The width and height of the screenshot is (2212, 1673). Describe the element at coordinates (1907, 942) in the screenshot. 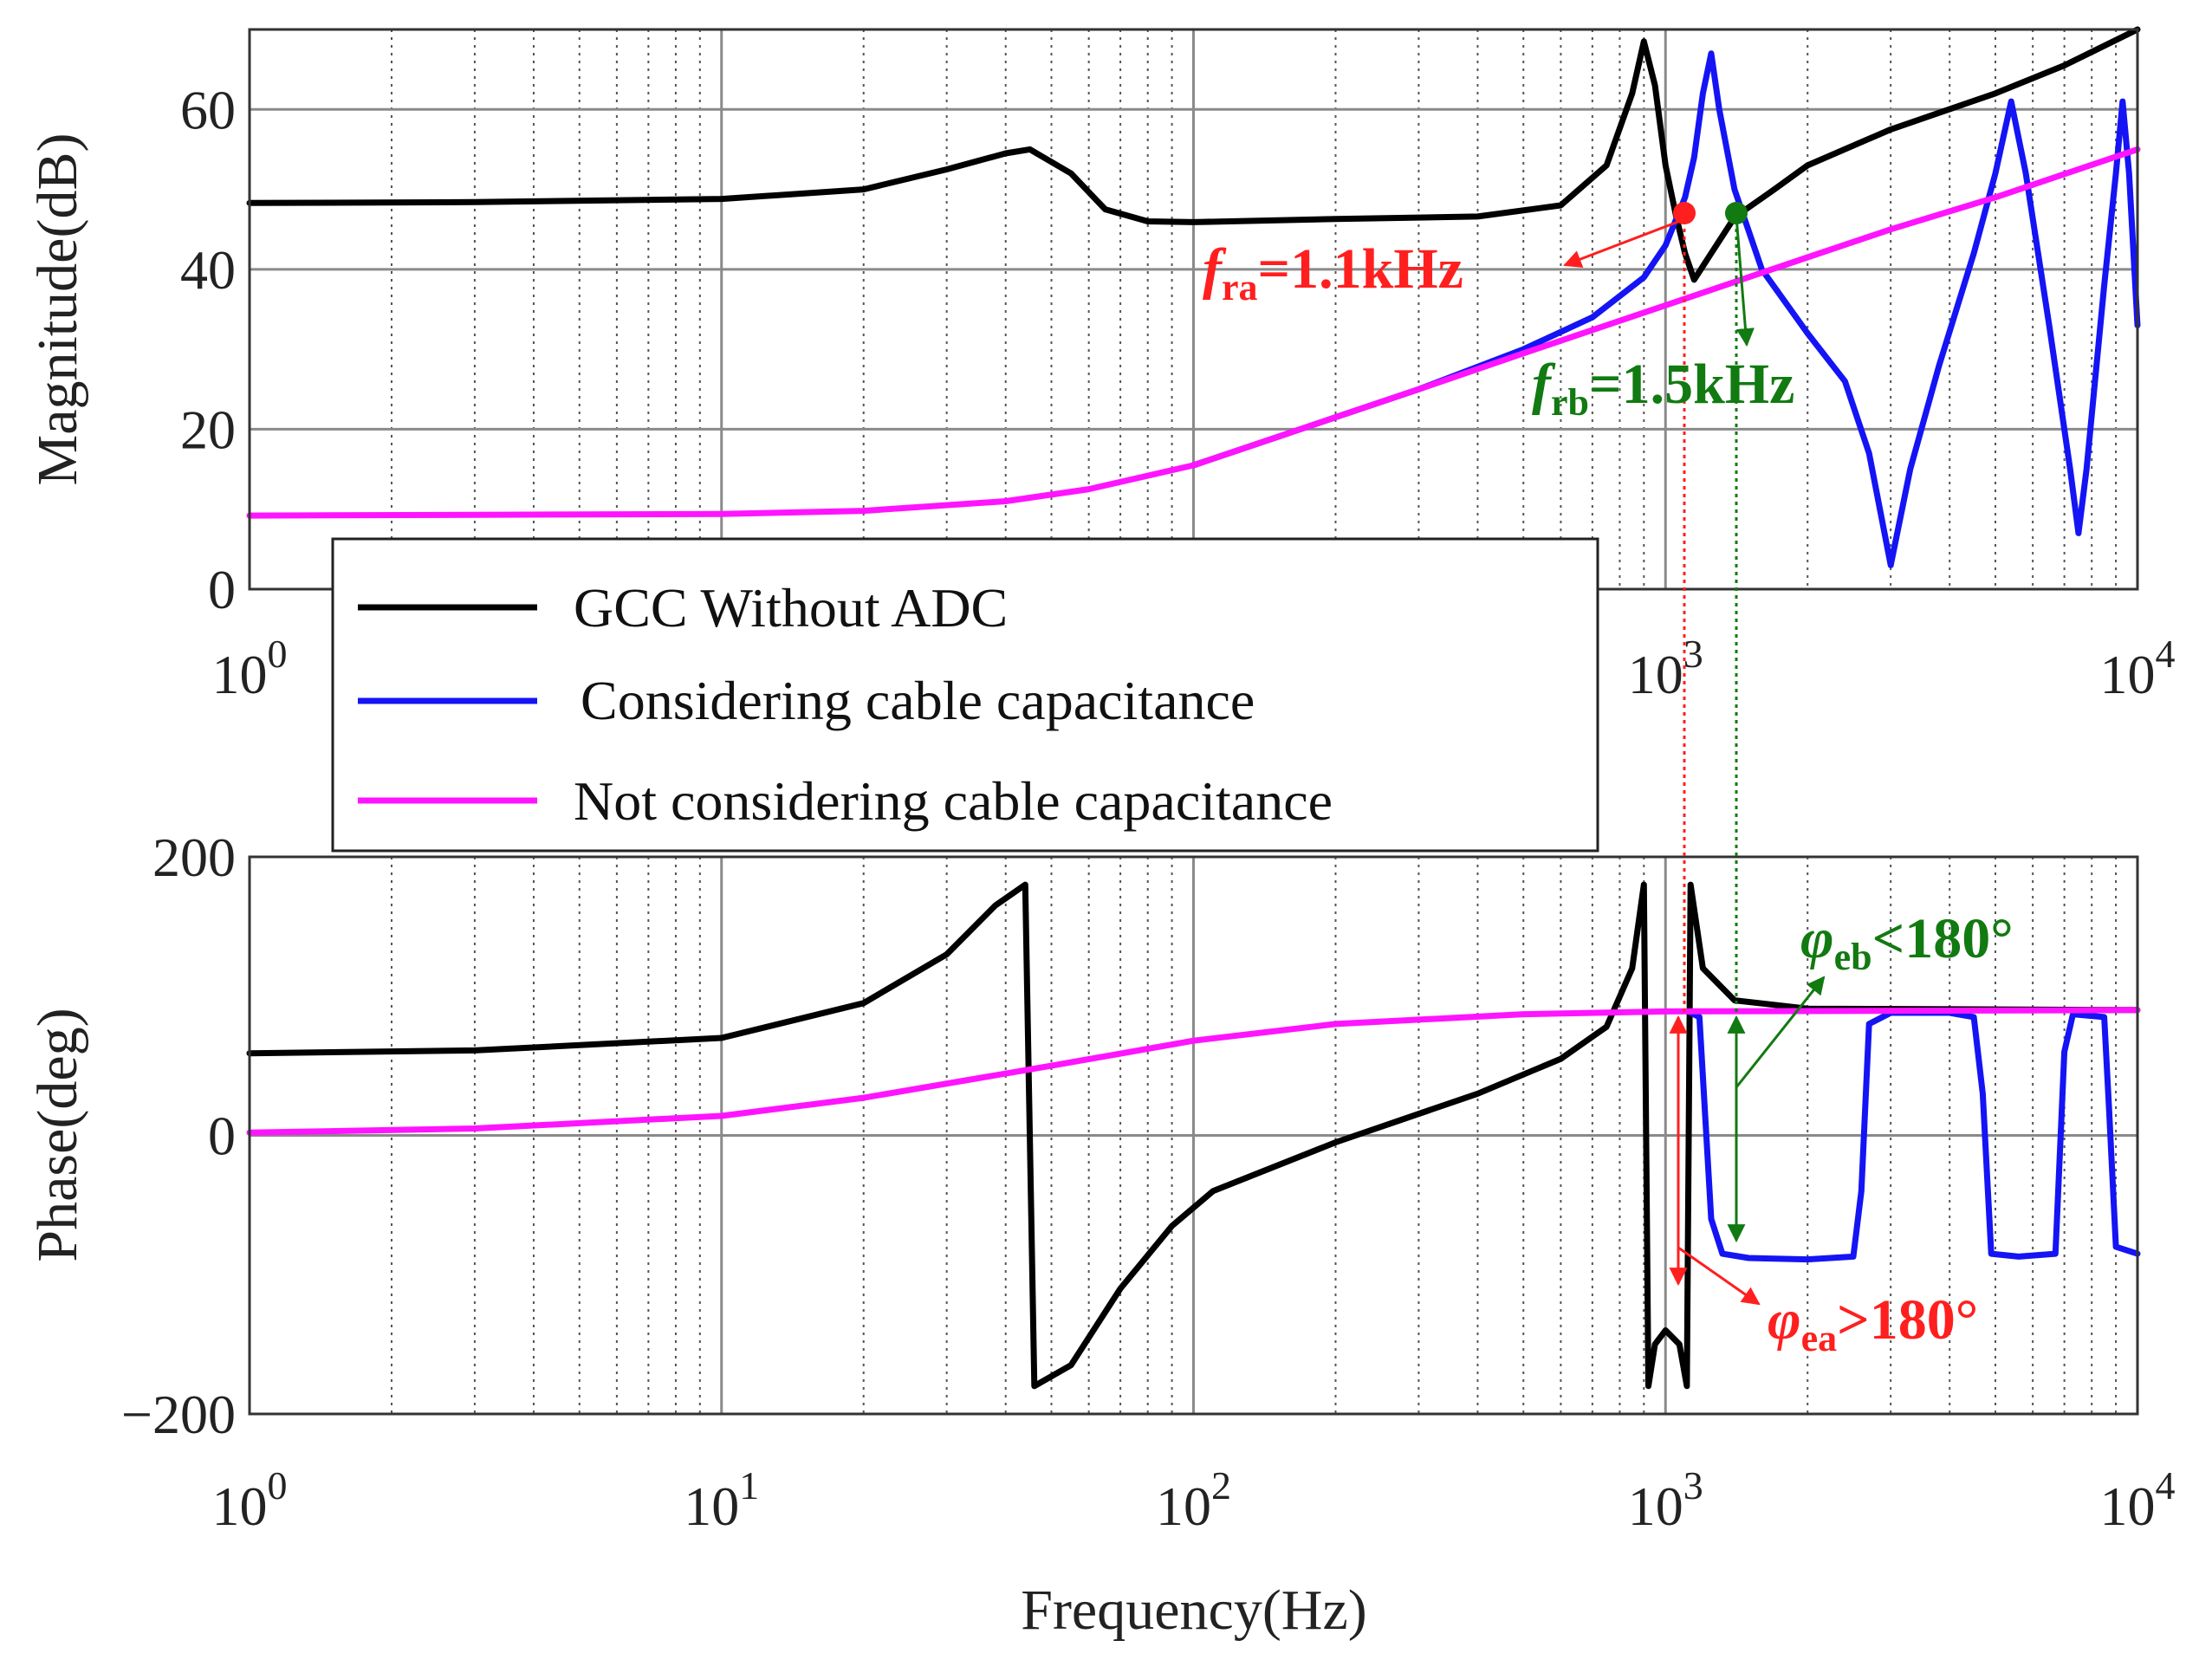

I see `phi-eb-label: φeb<180°` at that location.